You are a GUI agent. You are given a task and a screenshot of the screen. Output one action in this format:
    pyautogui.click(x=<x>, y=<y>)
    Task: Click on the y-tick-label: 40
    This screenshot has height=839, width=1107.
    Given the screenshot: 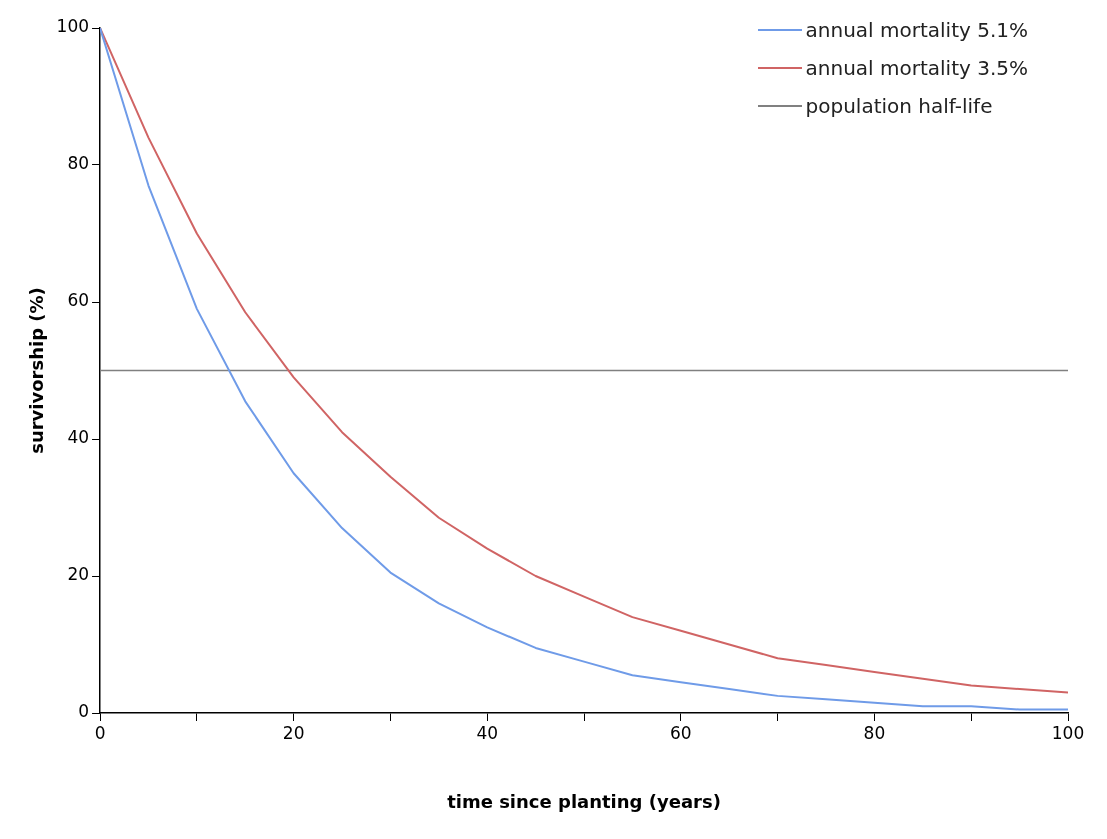 What is the action you would take?
    pyautogui.click(x=78, y=437)
    